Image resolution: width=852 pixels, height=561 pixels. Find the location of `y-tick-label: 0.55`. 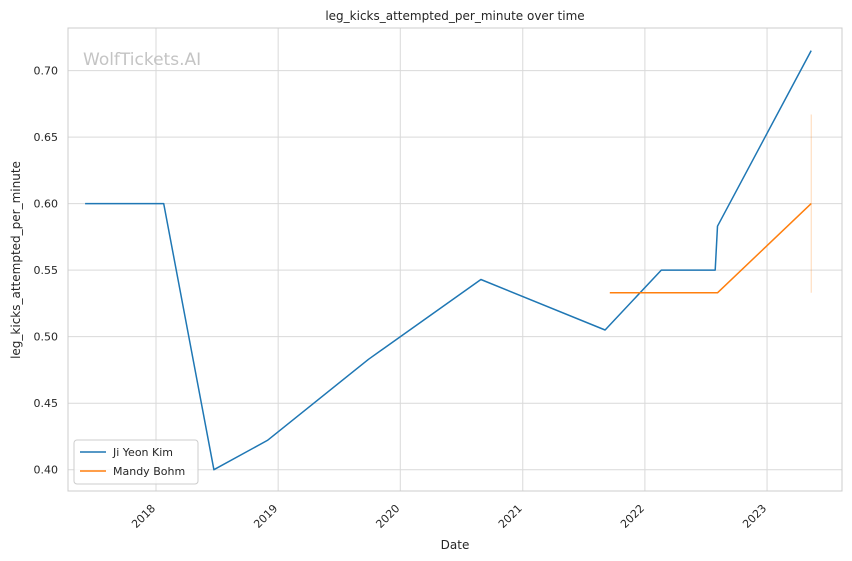

y-tick-label: 0.55 is located at coordinates (46, 270).